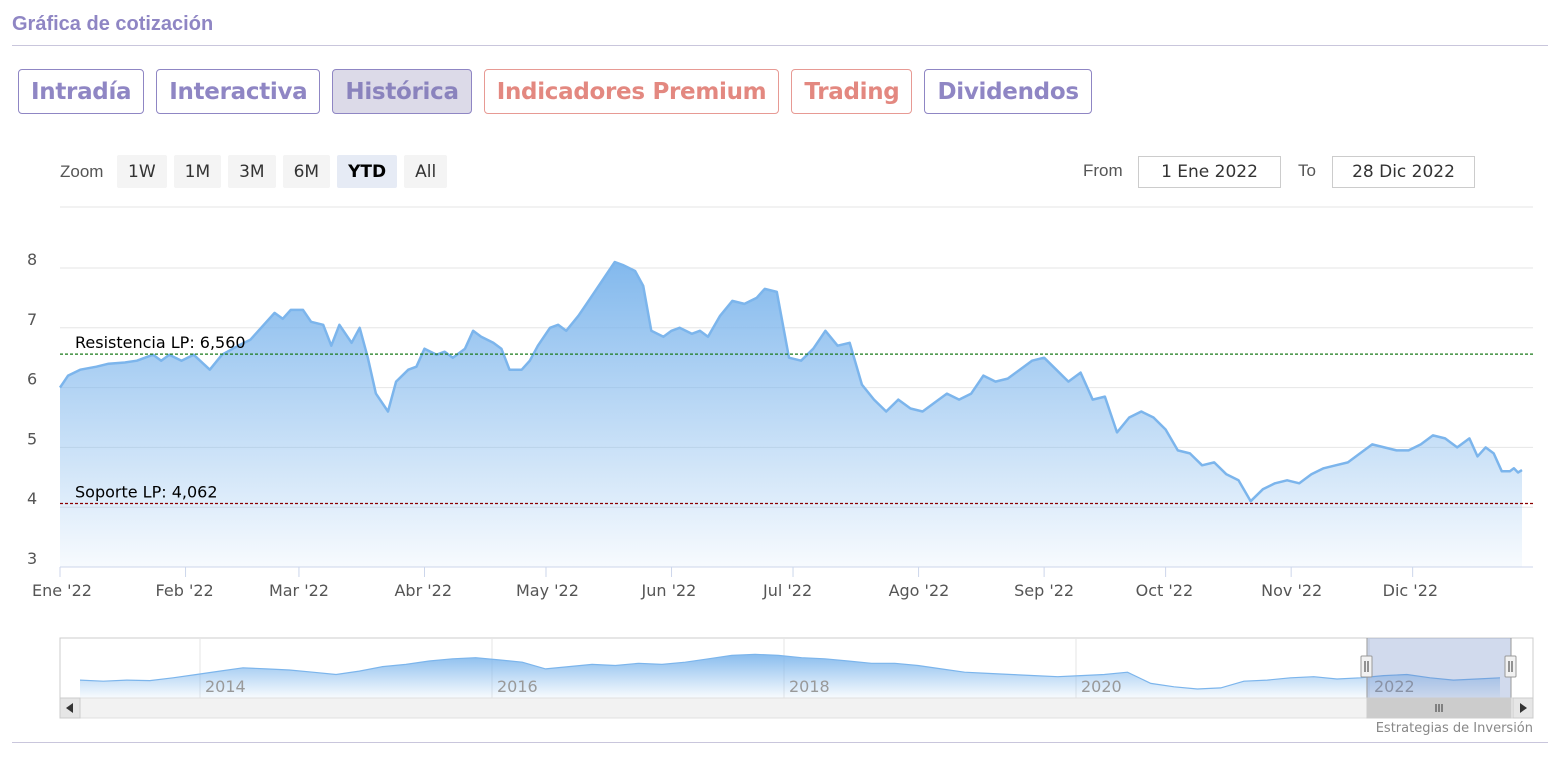 The image size is (1563, 778). I want to click on scrollbar-track, so click(796, 708).